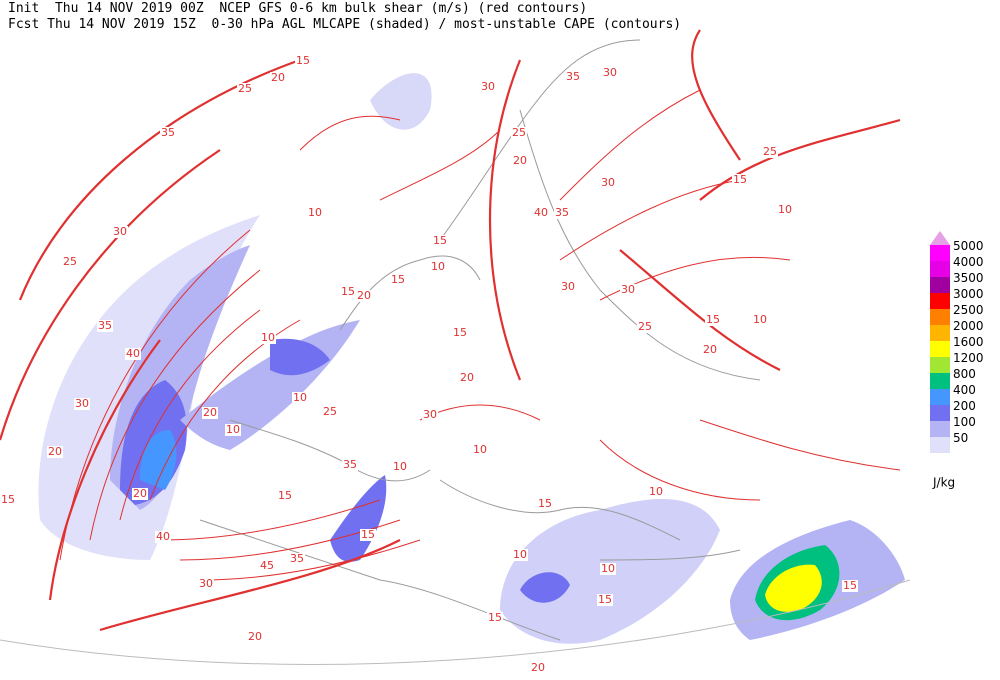 The image size is (1000, 680). What do you see at coordinates (964, 406) in the screenshot?
I see `legend-label: 200` at bounding box center [964, 406].